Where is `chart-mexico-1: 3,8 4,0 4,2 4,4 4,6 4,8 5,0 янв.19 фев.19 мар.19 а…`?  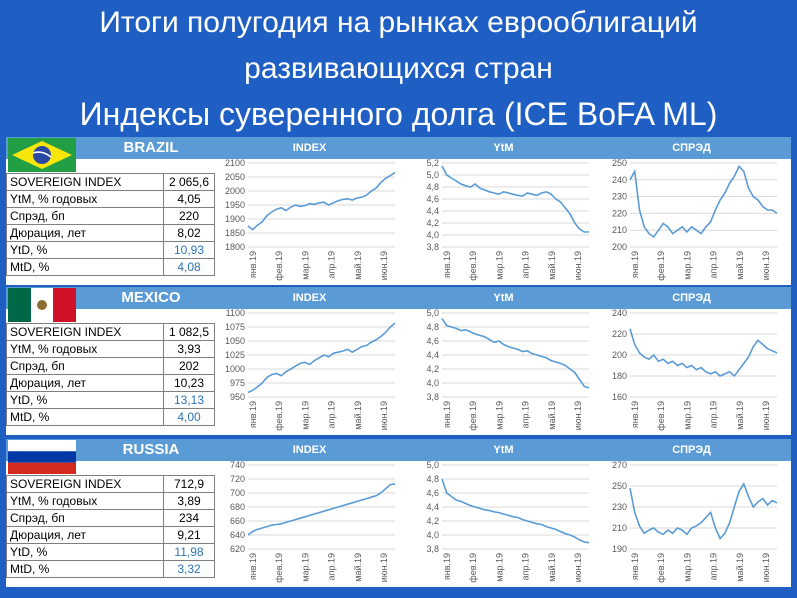 chart-mexico-1: 3,8 4,0 4,2 4,4 4,6 4,8 5,0 янв.19 фев.19 мар.19 а… is located at coordinates (503, 372).